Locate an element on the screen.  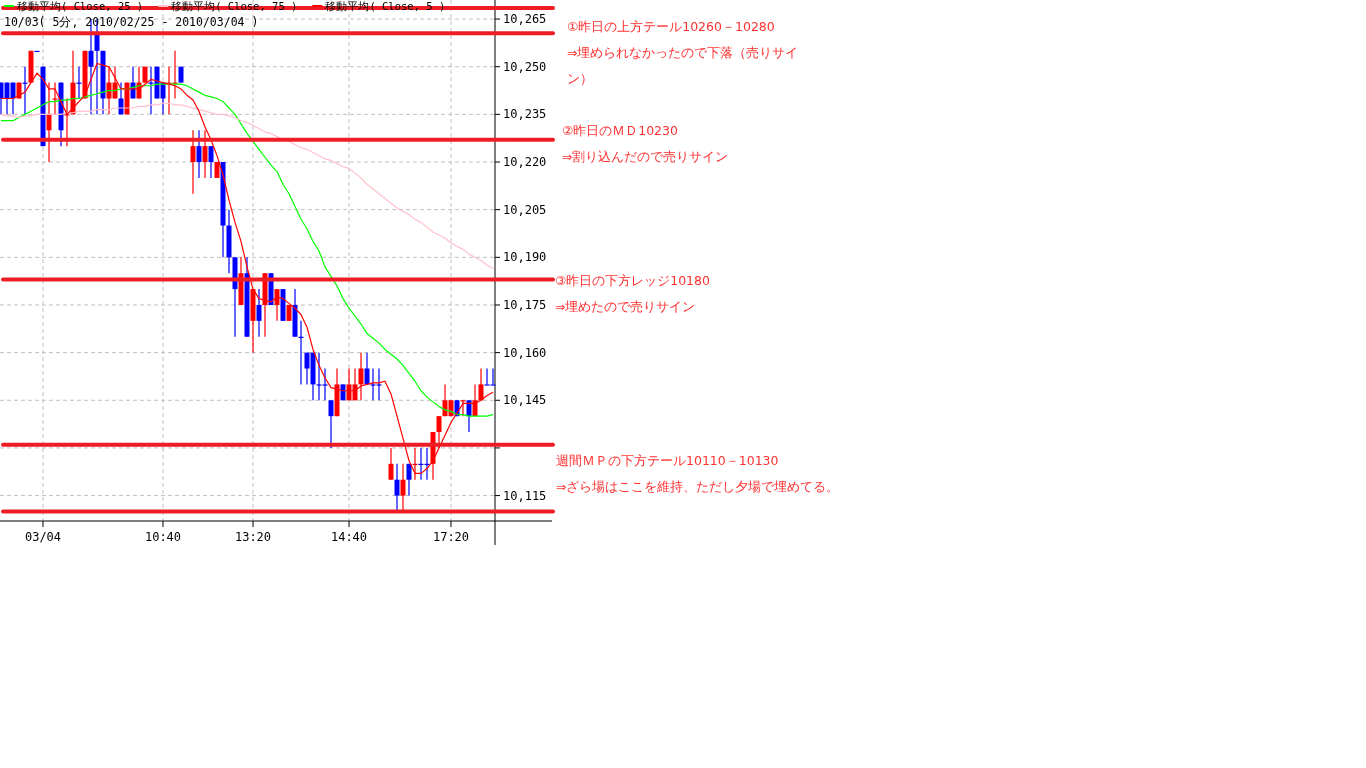
legend-label: 移動平均( Close, 5 ) is located at coordinates (385, 6).